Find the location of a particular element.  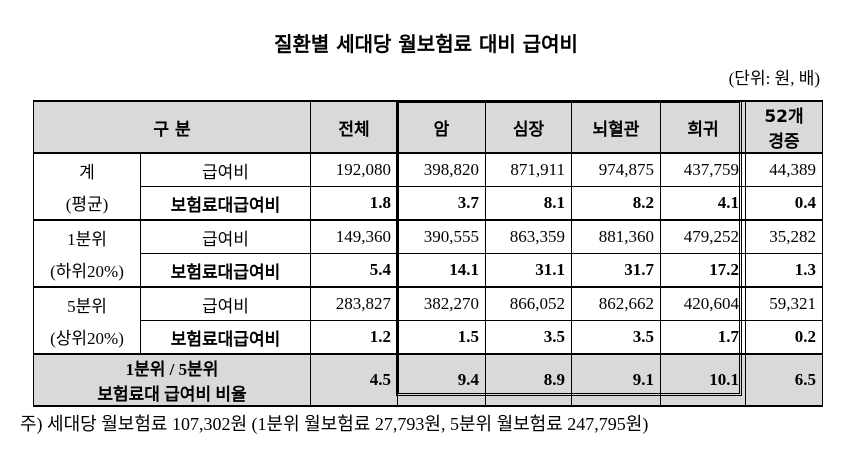

value-cell: 1.8 is located at coordinates (354, 203).